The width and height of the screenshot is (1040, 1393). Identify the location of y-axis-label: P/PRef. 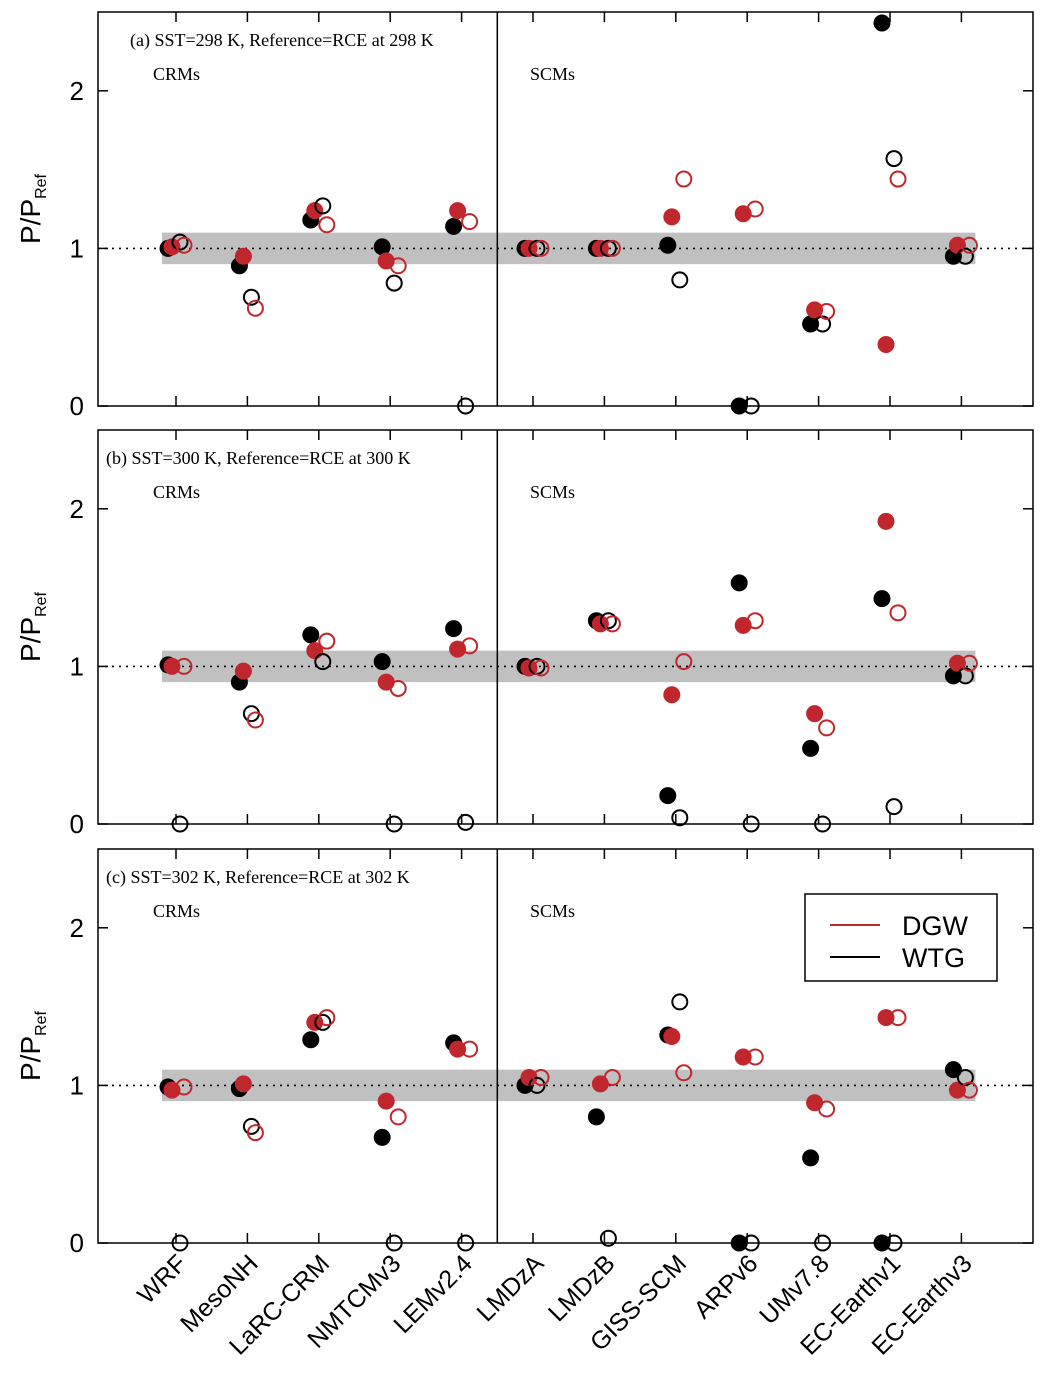
(32, 208).